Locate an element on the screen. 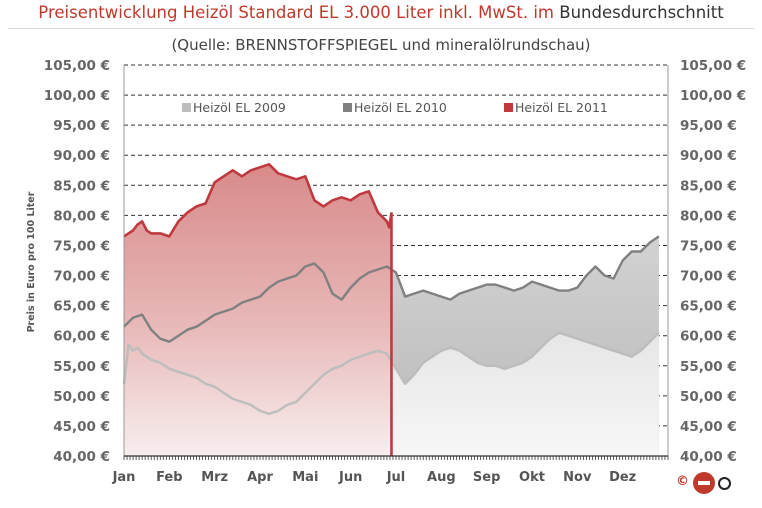  y-tick-label-right: 60,00 € is located at coordinates (708, 337).